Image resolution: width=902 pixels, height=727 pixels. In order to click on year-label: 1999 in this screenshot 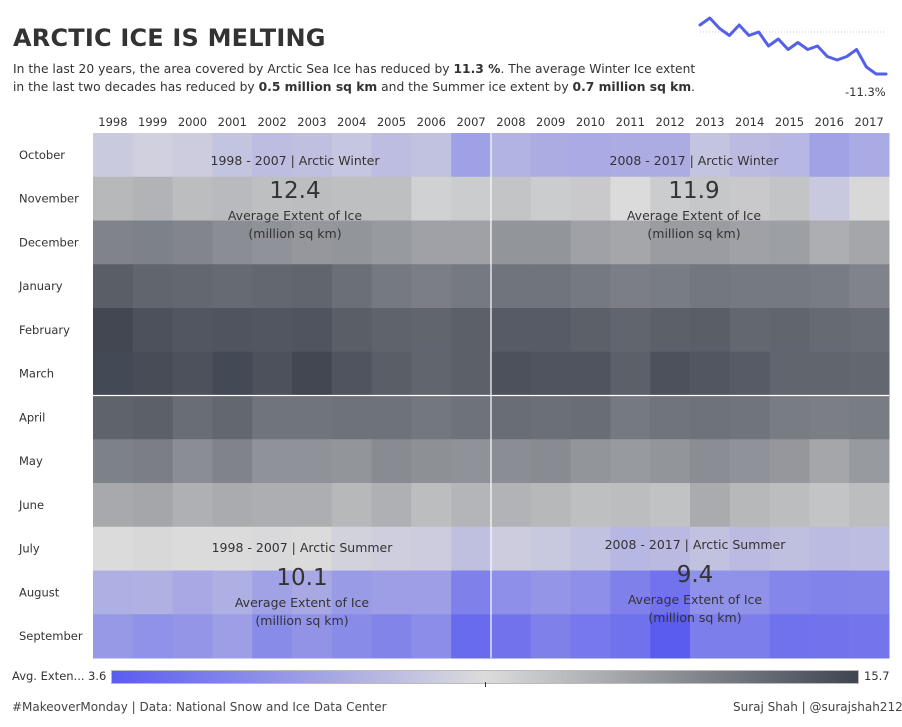, I will do `click(152, 122)`.